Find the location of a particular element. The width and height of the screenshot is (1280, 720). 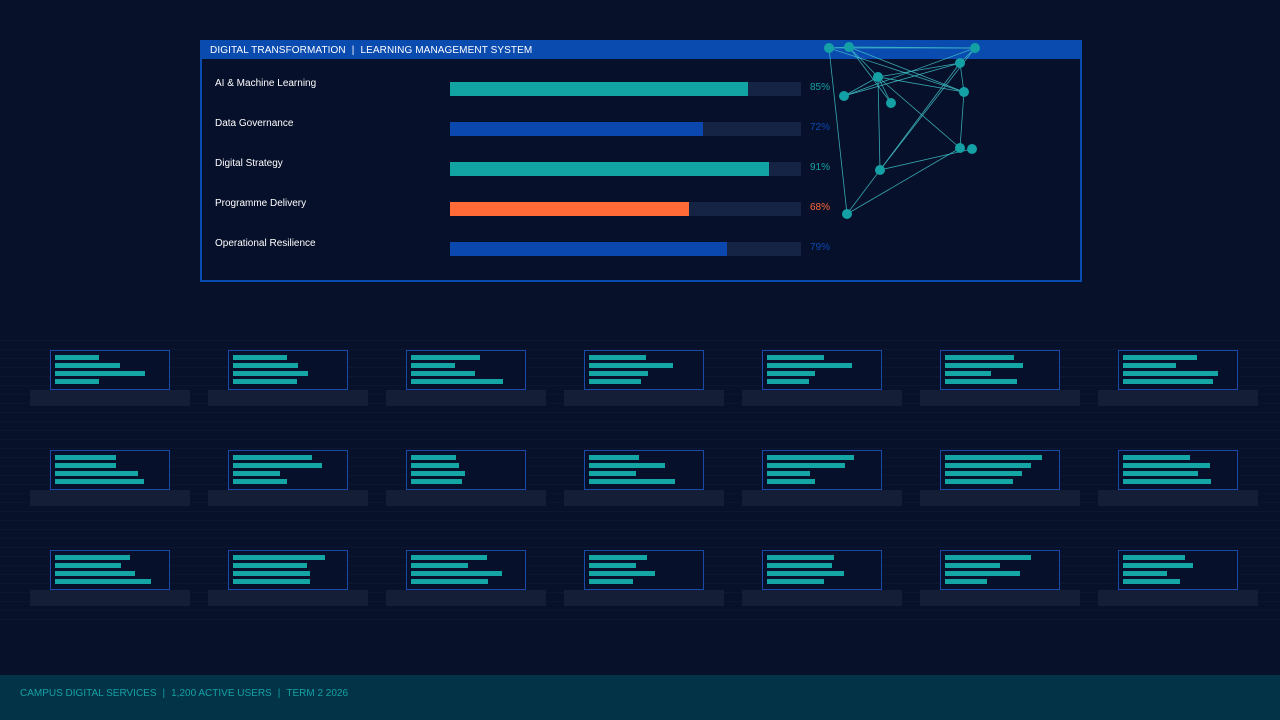

panel-title-left: DIGITAL TRANSFORMATION is located at coordinates (278, 50).